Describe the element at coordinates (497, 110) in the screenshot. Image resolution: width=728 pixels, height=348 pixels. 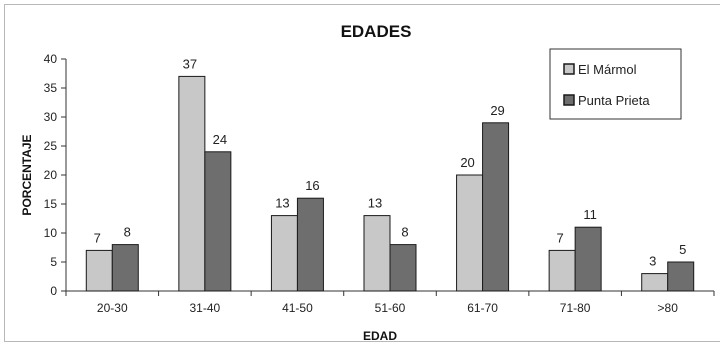
I see `data-label: 29` at that location.